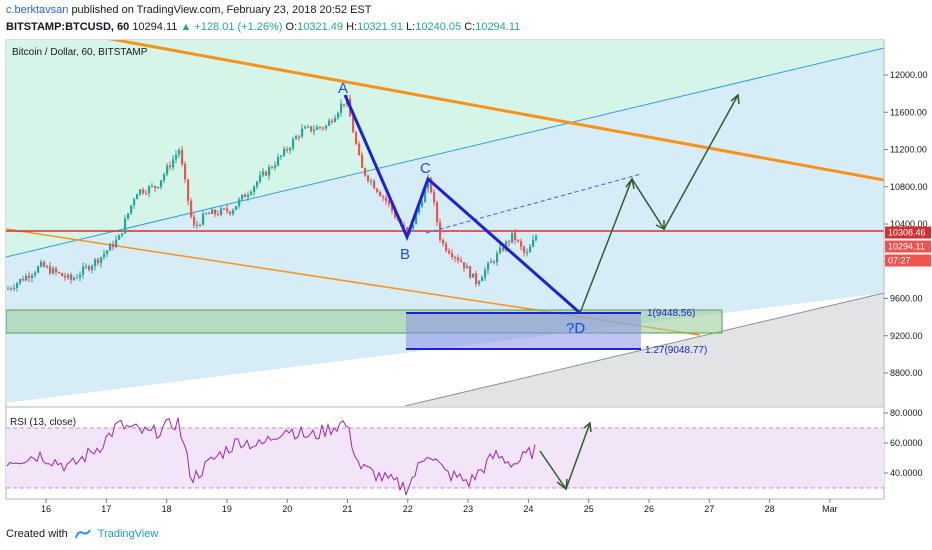 Image resolution: width=932 pixels, height=550 pixels. What do you see at coordinates (439, 506) in the screenshot?
I see `time-axis: 16 17 18 19 20 21 22 23 24 25 26 27 28 Mar` at bounding box center [439, 506].